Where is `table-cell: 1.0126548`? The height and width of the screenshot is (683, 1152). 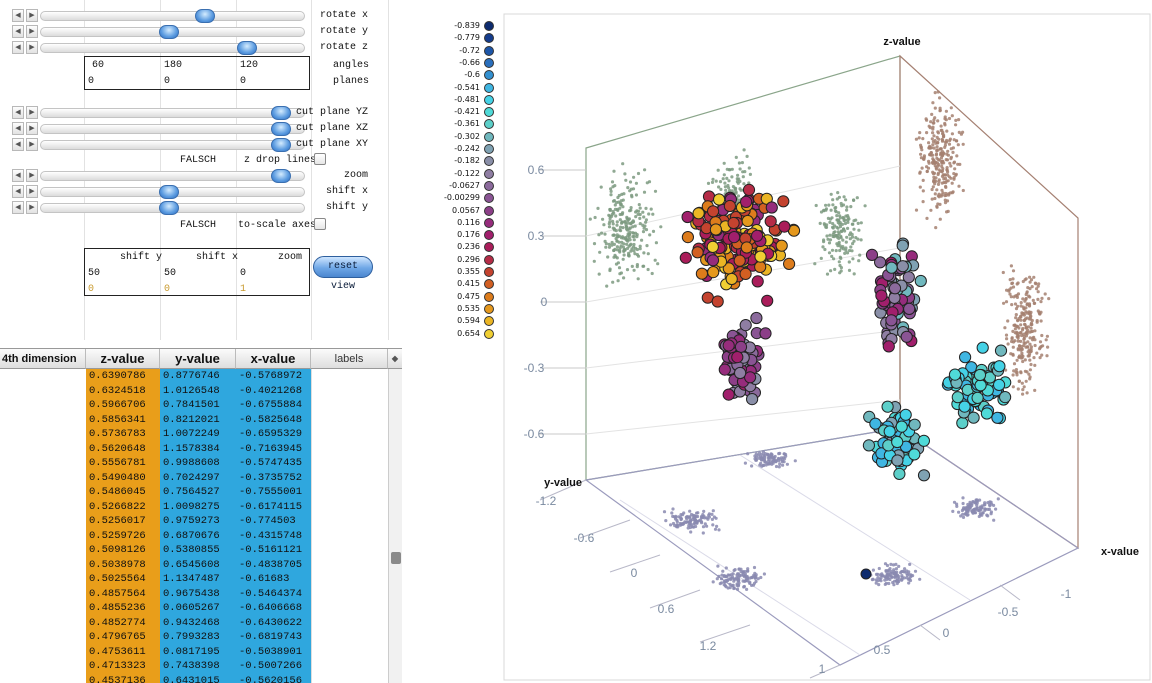
table-cell: 1.0126548 is located at coordinates (191, 390).